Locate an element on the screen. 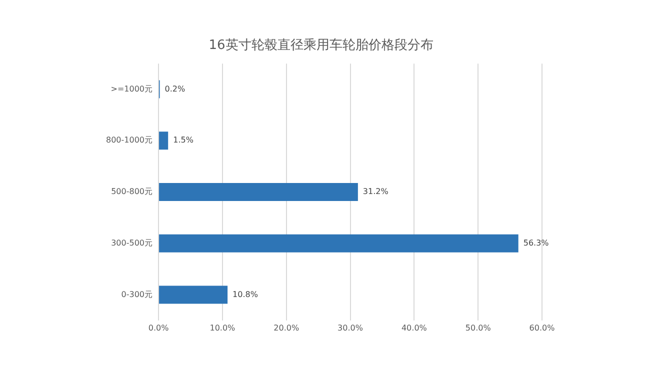  x-tick-label: 50.0% is located at coordinates (478, 327).